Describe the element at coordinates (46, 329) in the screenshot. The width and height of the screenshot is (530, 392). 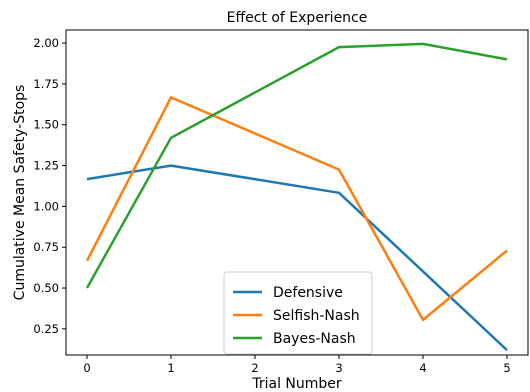
I see `y-tick-label-0: 0.25` at that location.